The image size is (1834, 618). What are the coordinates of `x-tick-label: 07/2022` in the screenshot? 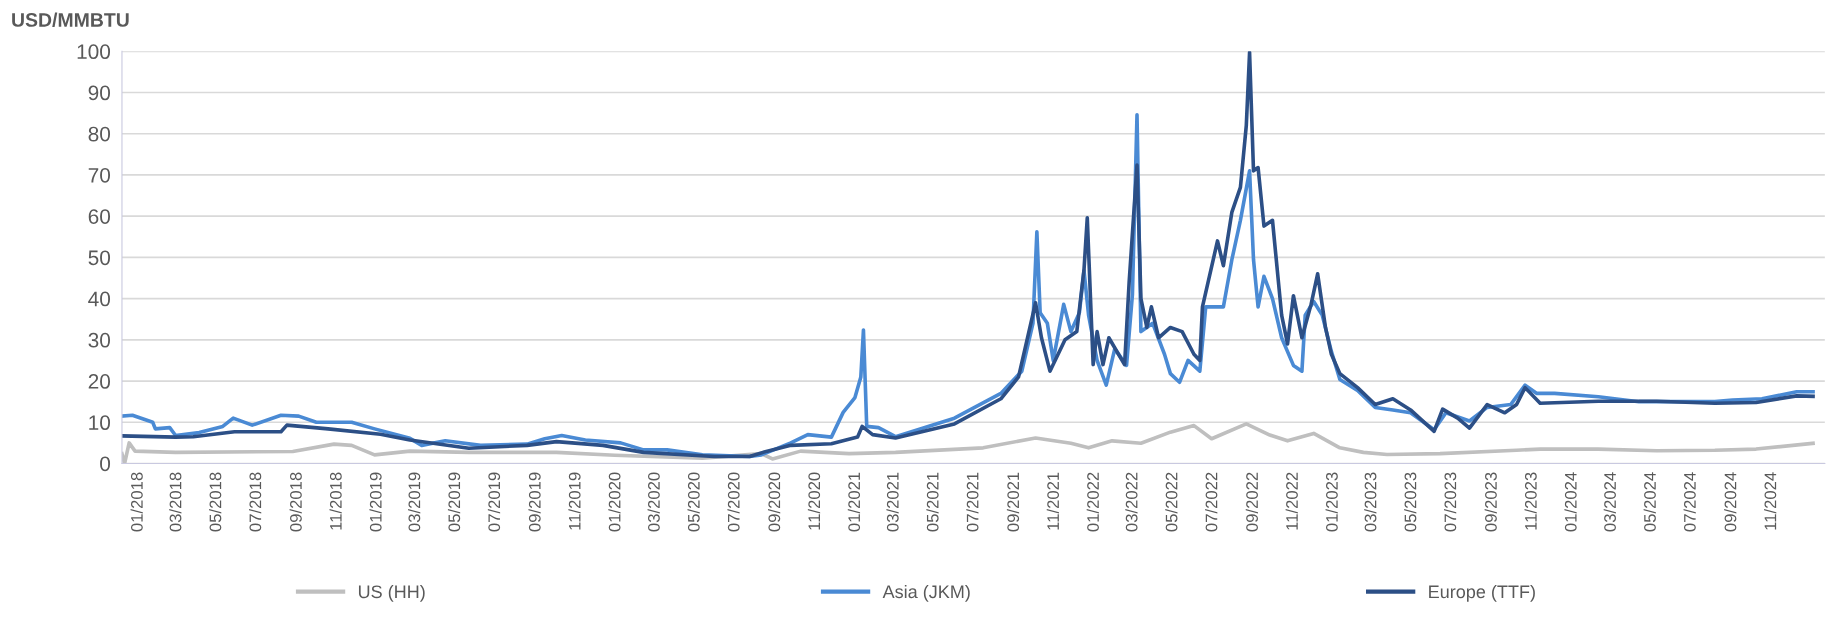 It's located at (1211, 502).